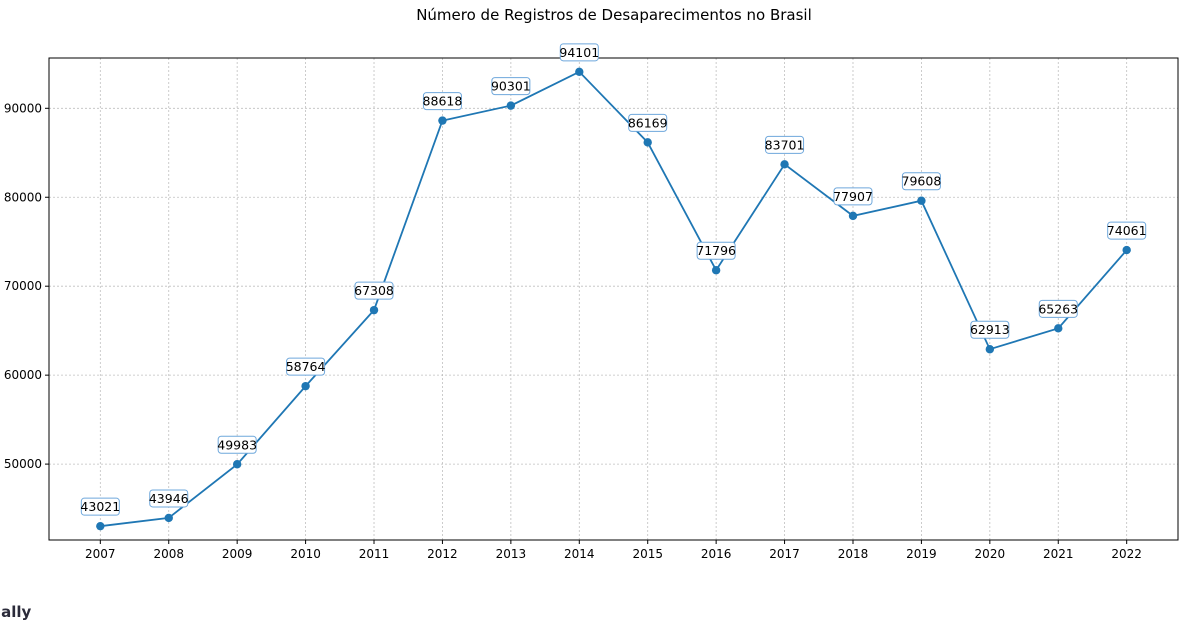 This screenshot has width=1195, height=621. Describe the element at coordinates (23, 108) in the screenshot. I see `y-tick-label: 90000` at that location.